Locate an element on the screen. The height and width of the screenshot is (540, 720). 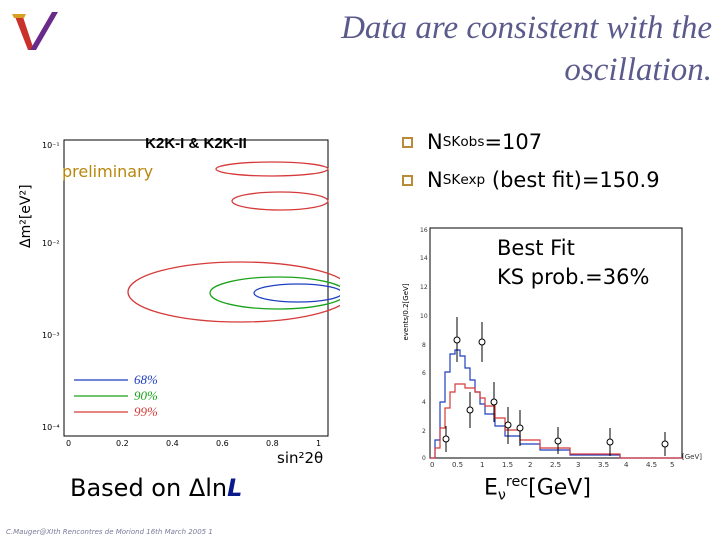
svg-text: 14 is located at coordinates (424, 258).